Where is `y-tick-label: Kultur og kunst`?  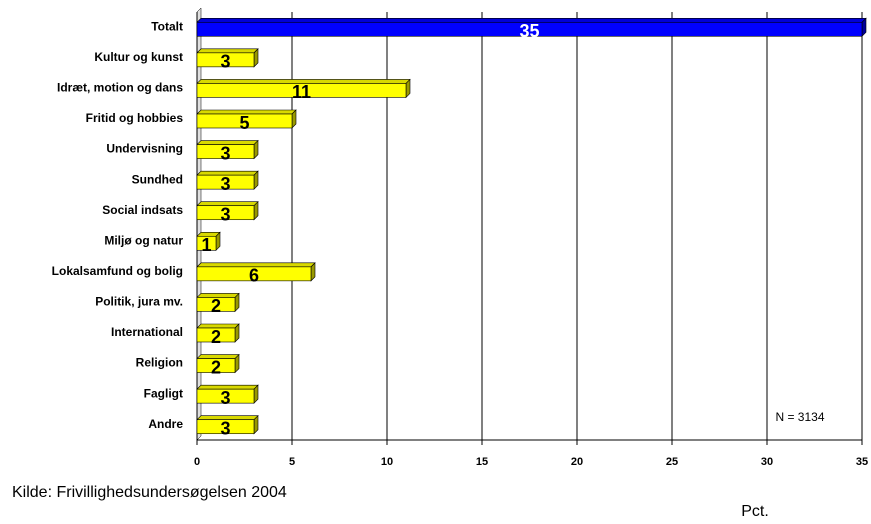 y-tick-label: Kultur og kunst is located at coordinates (138, 57).